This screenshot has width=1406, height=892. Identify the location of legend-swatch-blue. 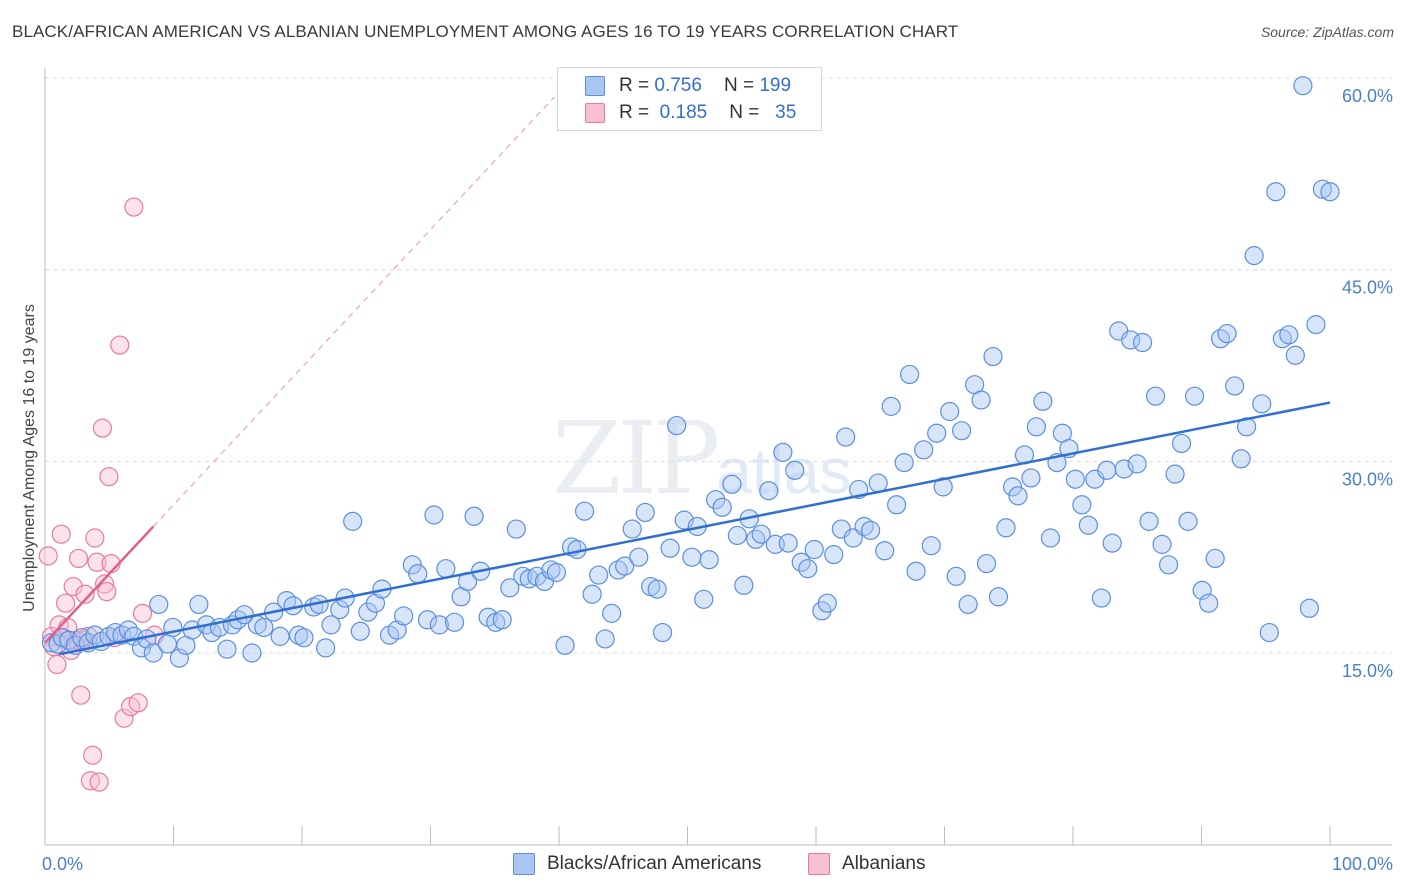
(595, 86).